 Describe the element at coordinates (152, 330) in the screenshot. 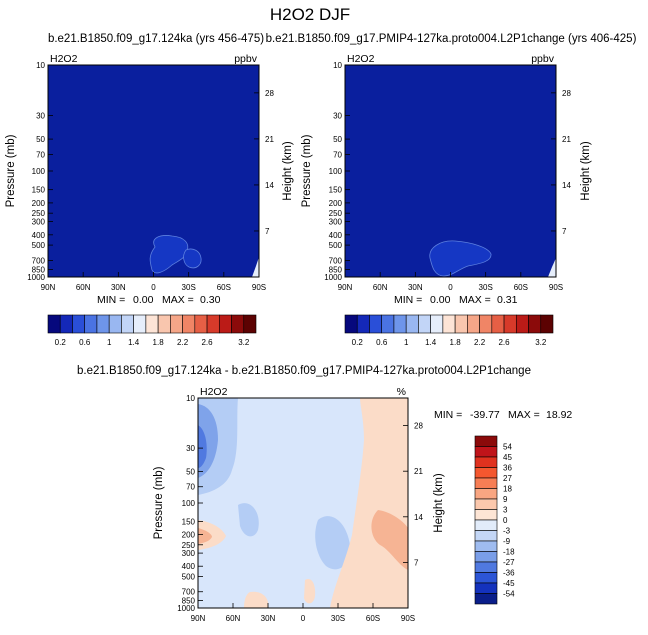

I see `colorbar: 0.2 0.6 1 1.4 1.8 2.2 2.6 3.2` at that location.